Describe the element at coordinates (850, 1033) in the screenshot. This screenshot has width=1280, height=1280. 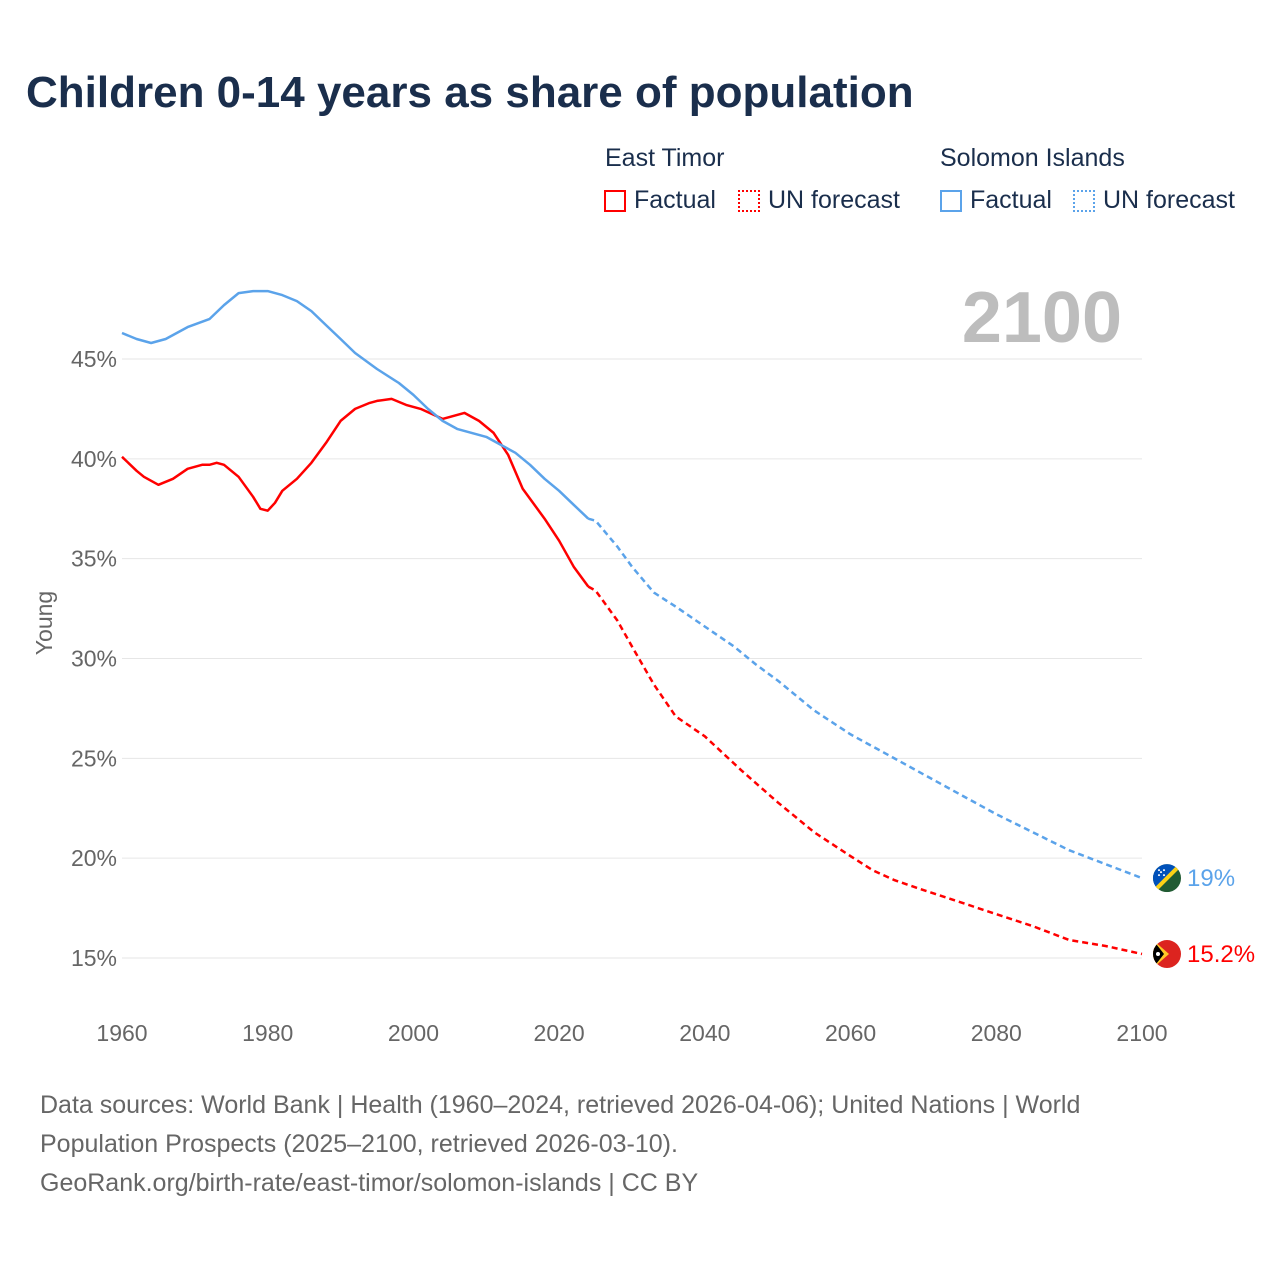
I see `x-tick-label: 2060` at that location.